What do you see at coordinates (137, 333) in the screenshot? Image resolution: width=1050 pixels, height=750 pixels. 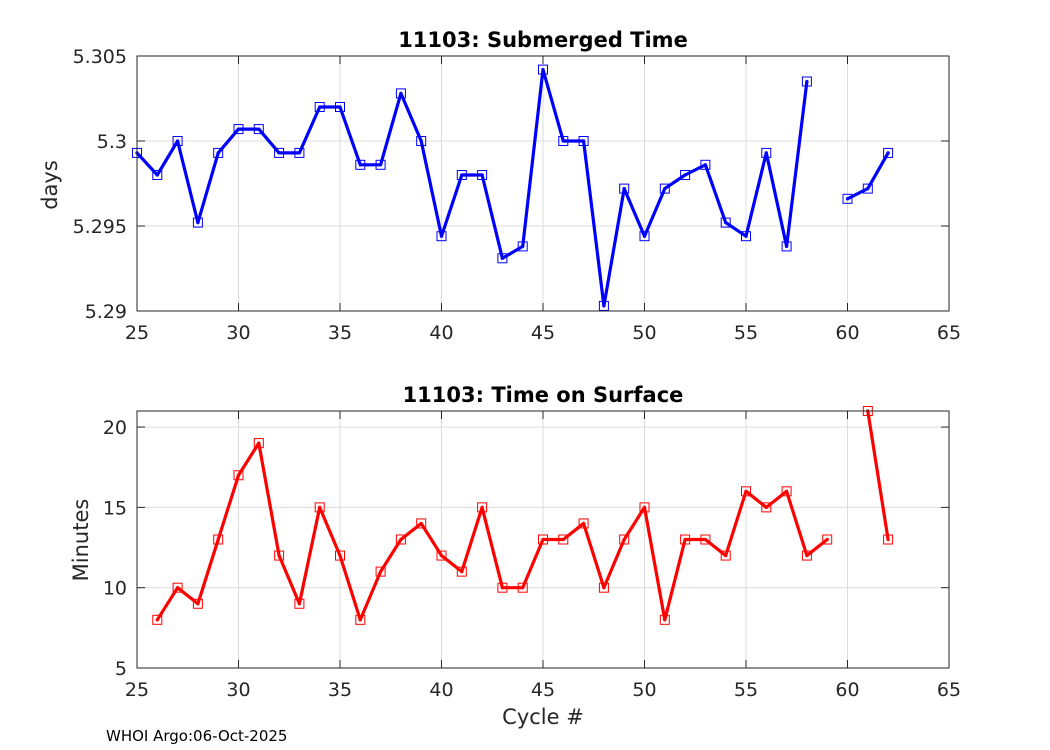 I see `x-tick-label: 25` at bounding box center [137, 333].